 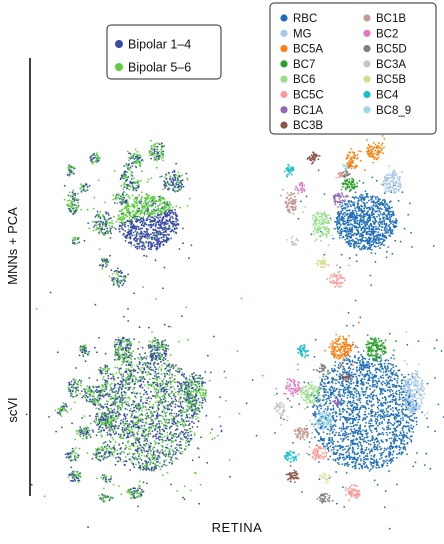 I want to click on legend-swatch-bc3b, so click(x=284, y=125).